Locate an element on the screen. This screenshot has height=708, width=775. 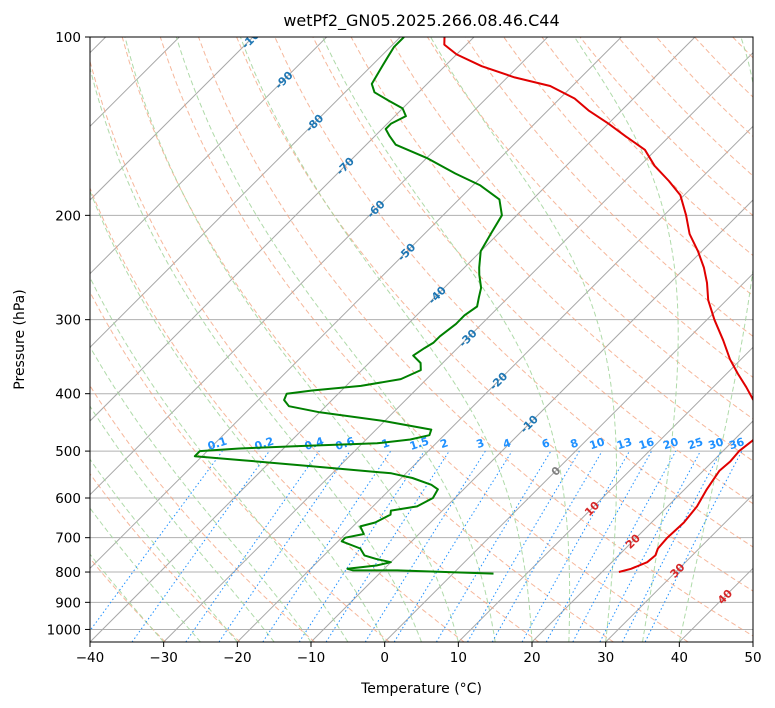
y-tick-label: 600 is located at coordinates (68, 499).